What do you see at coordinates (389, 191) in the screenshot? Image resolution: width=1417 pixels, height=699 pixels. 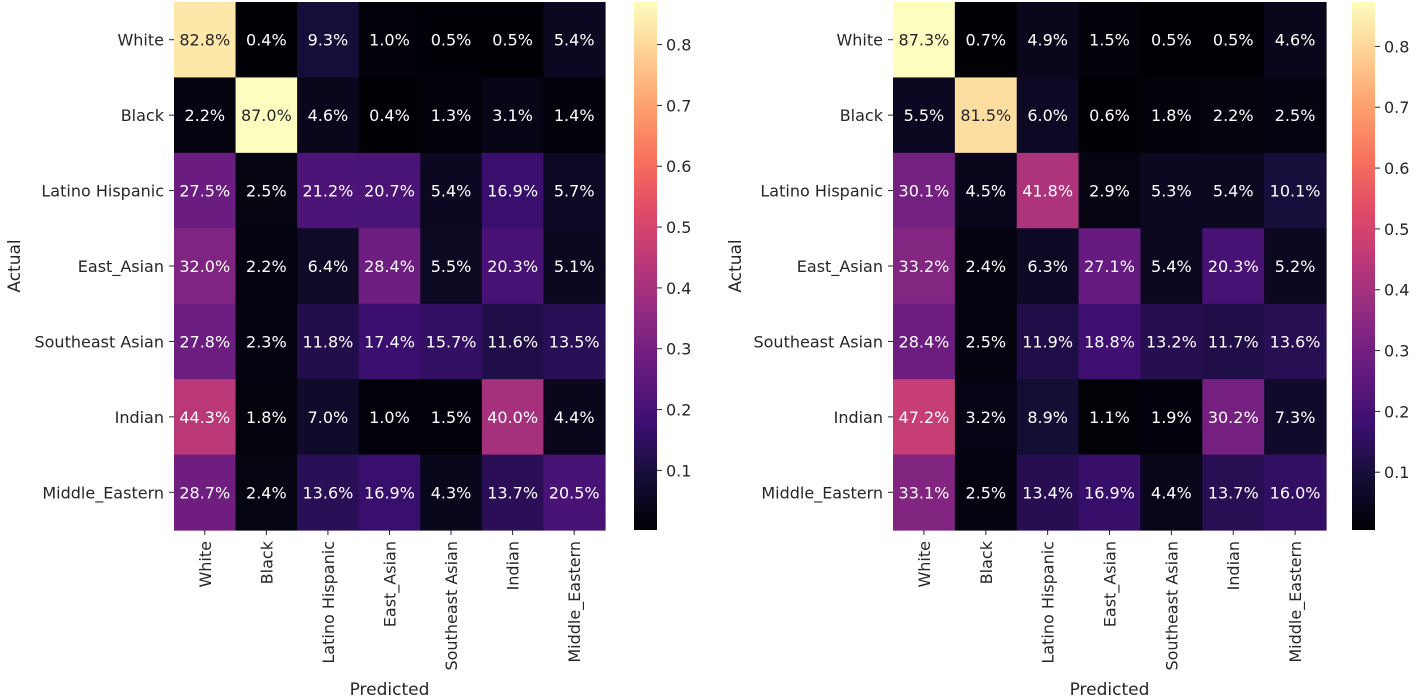 I see `cell-annotation: 20.7%` at bounding box center [389, 191].